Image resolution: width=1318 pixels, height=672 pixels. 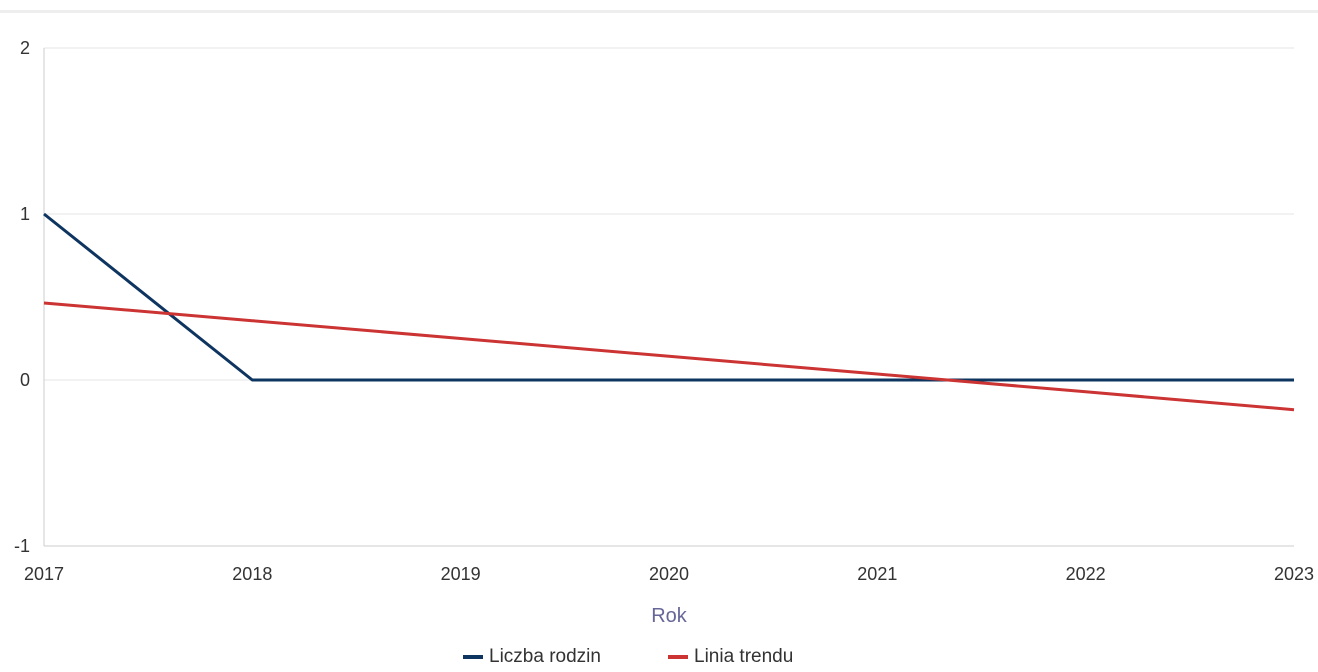 I want to click on x-tick-label: 2018, so click(x=252, y=574).